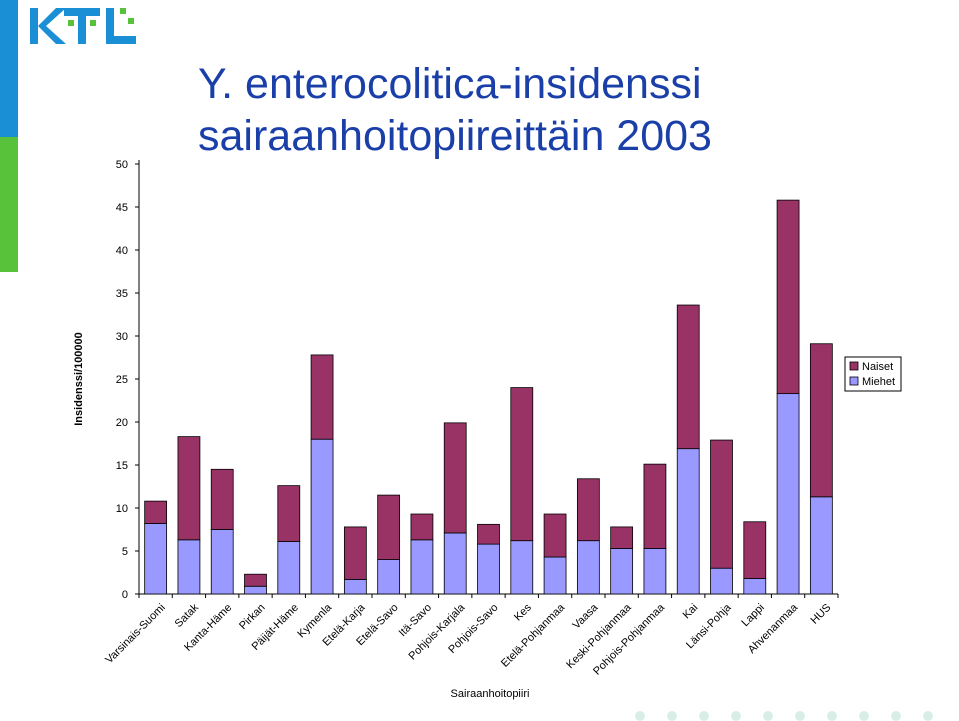 The image size is (959, 721). Describe the element at coordinates (9, 68) in the screenshot. I see `brand-stripe-blue` at that location.